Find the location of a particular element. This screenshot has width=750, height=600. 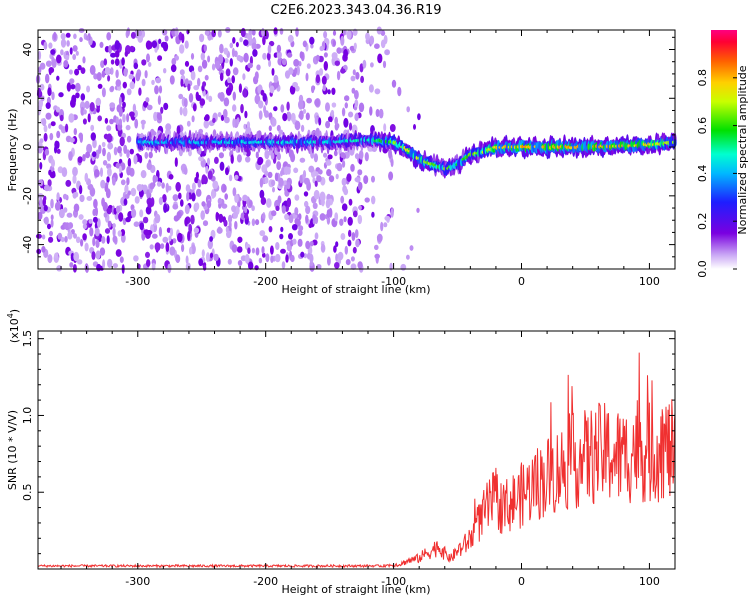

heatmap-y-axis-title: Frequency (Hz) is located at coordinates (12, 150).